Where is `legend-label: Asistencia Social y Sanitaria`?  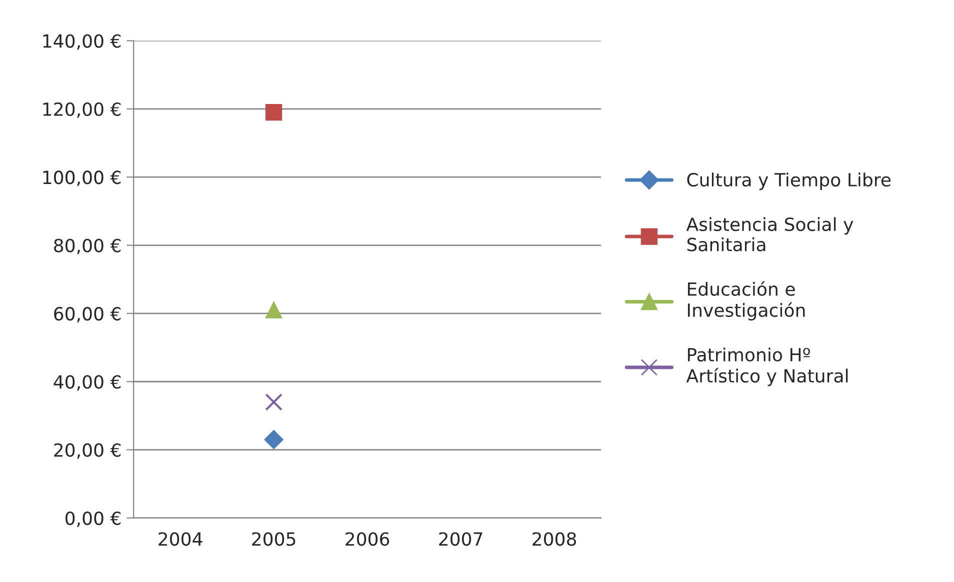
legend-label: Asistencia Social y Sanitaria is located at coordinates (770, 234).